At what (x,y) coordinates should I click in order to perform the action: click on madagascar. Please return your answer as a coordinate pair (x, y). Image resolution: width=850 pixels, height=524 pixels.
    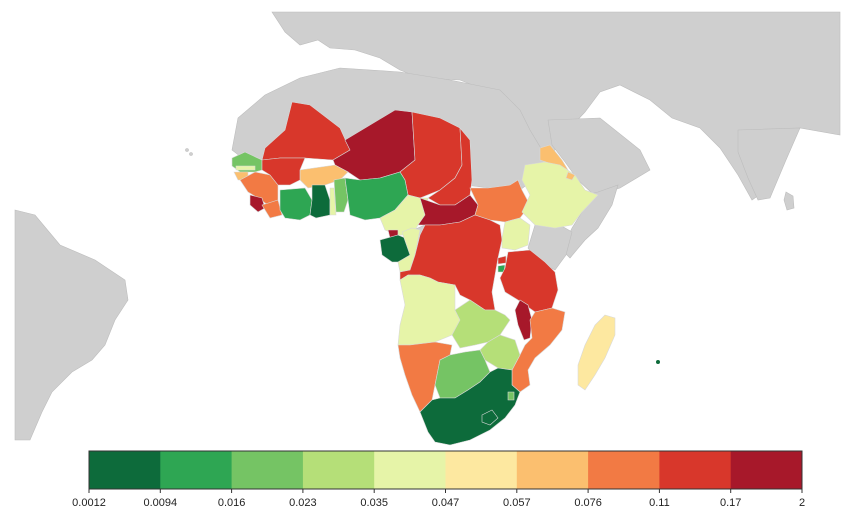
    Looking at the image, I should click on (596, 352).